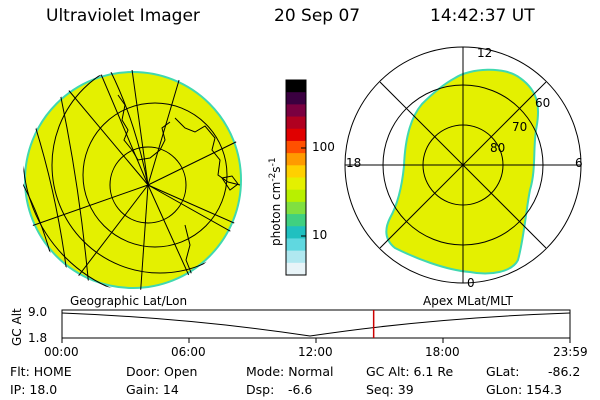 The image size is (600, 400). What do you see at coordinates (152, 389) in the screenshot?
I see `gain-status: Gain: 14` at bounding box center [152, 389].